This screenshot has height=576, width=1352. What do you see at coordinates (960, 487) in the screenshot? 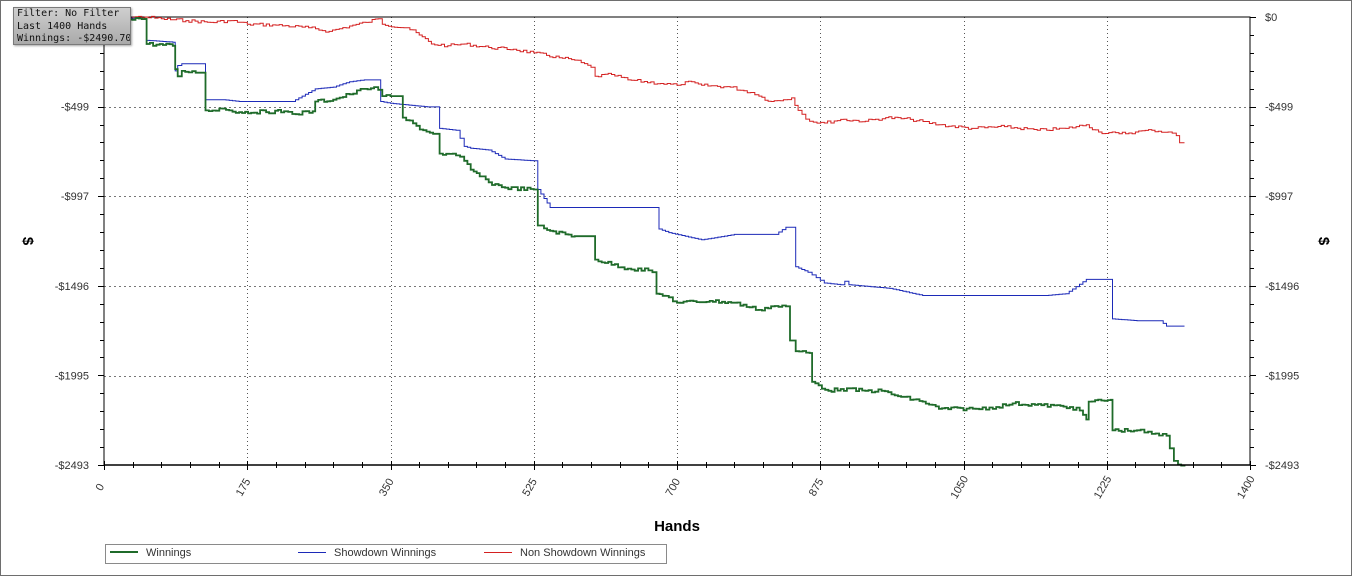
I see `x-tick-label: 1050` at bounding box center [960, 487].